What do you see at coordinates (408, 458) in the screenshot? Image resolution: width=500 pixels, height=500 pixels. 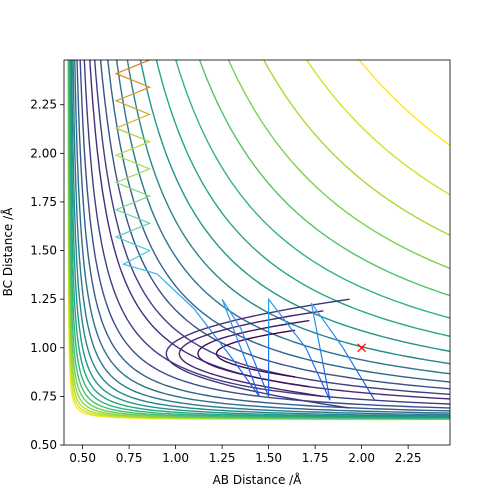 I see `x-tick-label: 2.25` at bounding box center [408, 458].